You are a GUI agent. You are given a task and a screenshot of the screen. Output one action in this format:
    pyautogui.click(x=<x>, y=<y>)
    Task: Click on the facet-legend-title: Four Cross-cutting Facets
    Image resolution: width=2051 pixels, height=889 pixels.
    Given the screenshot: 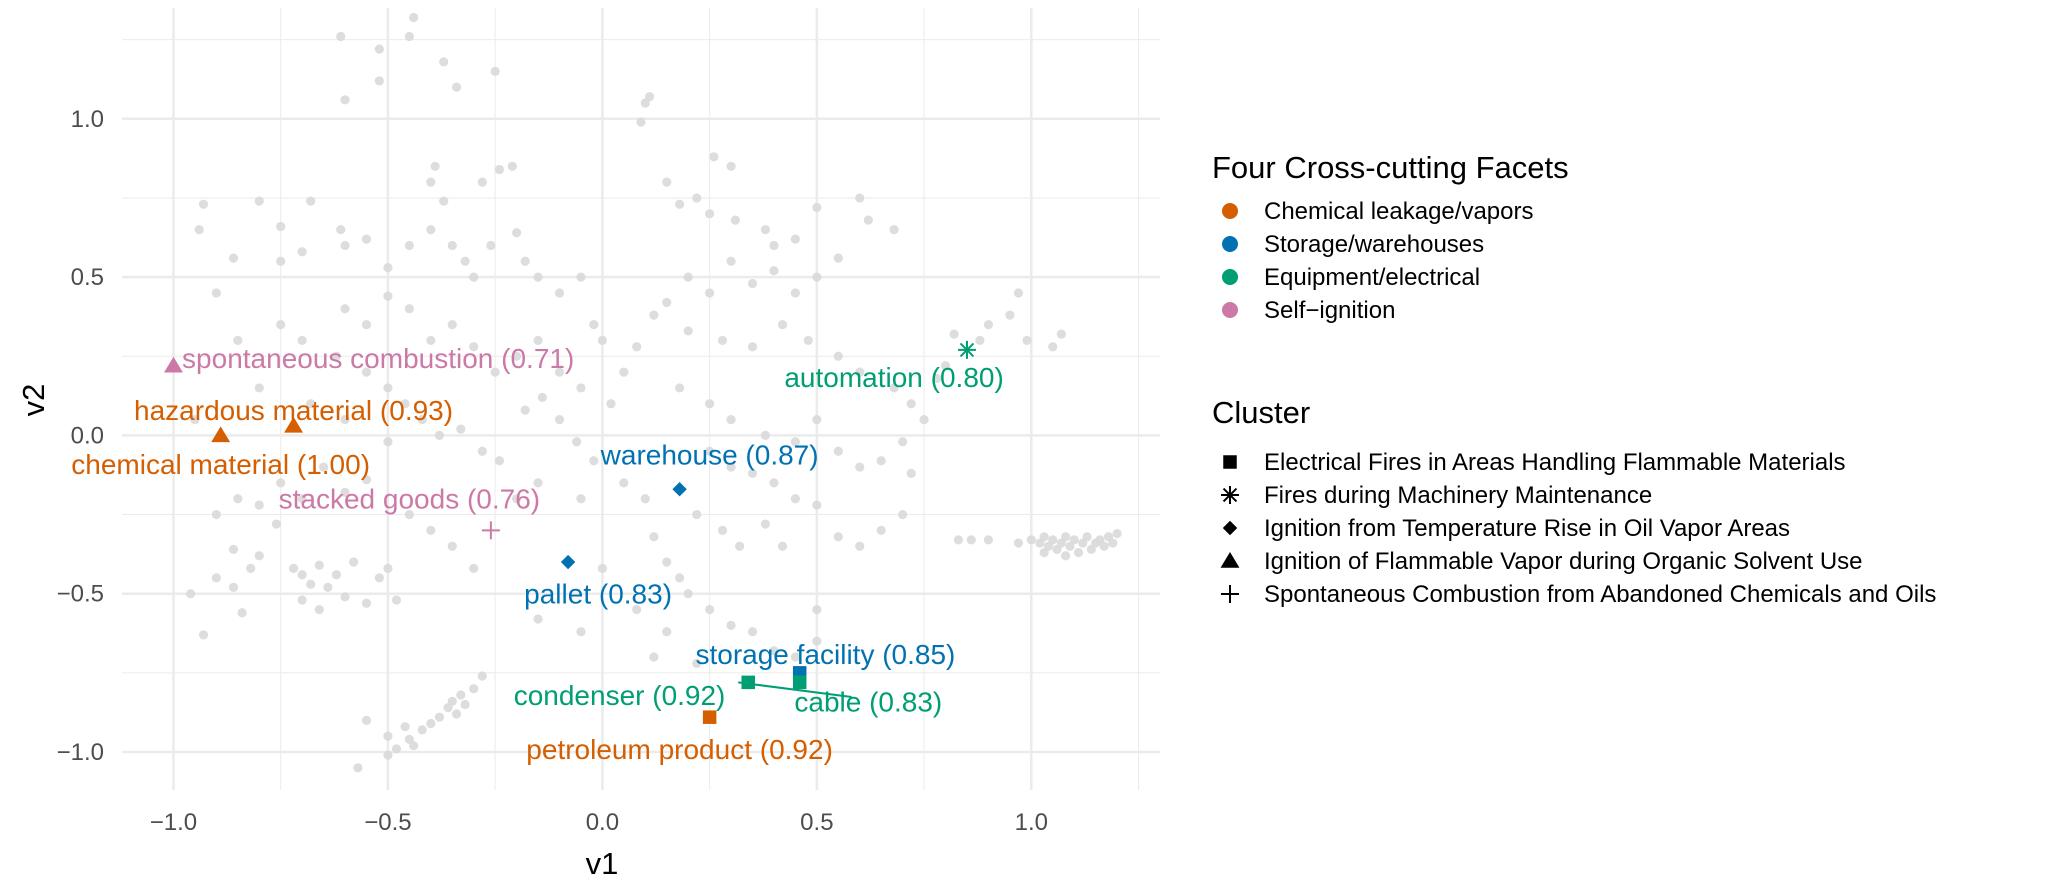 What is the action you would take?
    pyautogui.click(x=1390, y=167)
    